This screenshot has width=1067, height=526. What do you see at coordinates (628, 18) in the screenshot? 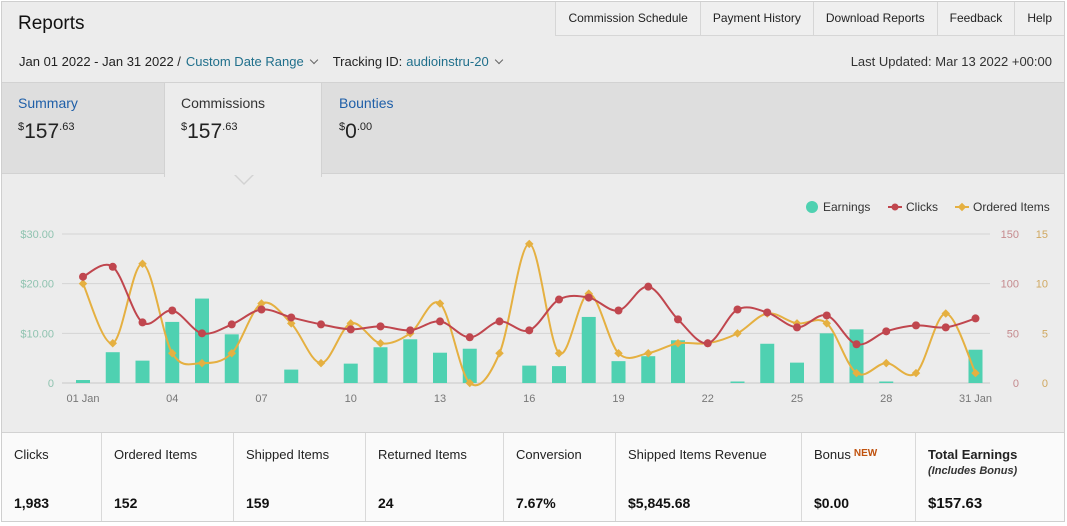
I see `commission-schedule-button: Commission Schedule` at bounding box center [628, 18].